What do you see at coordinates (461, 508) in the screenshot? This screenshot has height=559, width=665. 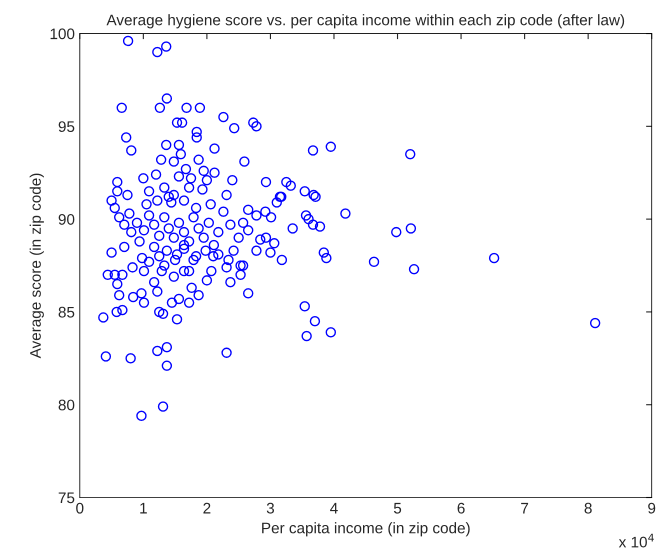 I see `x-tick-label: 6` at bounding box center [461, 508].